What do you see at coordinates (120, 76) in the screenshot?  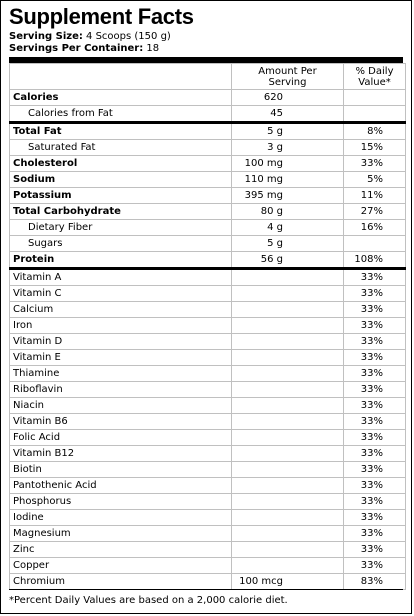 I see `header-blank-cell` at bounding box center [120, 76].